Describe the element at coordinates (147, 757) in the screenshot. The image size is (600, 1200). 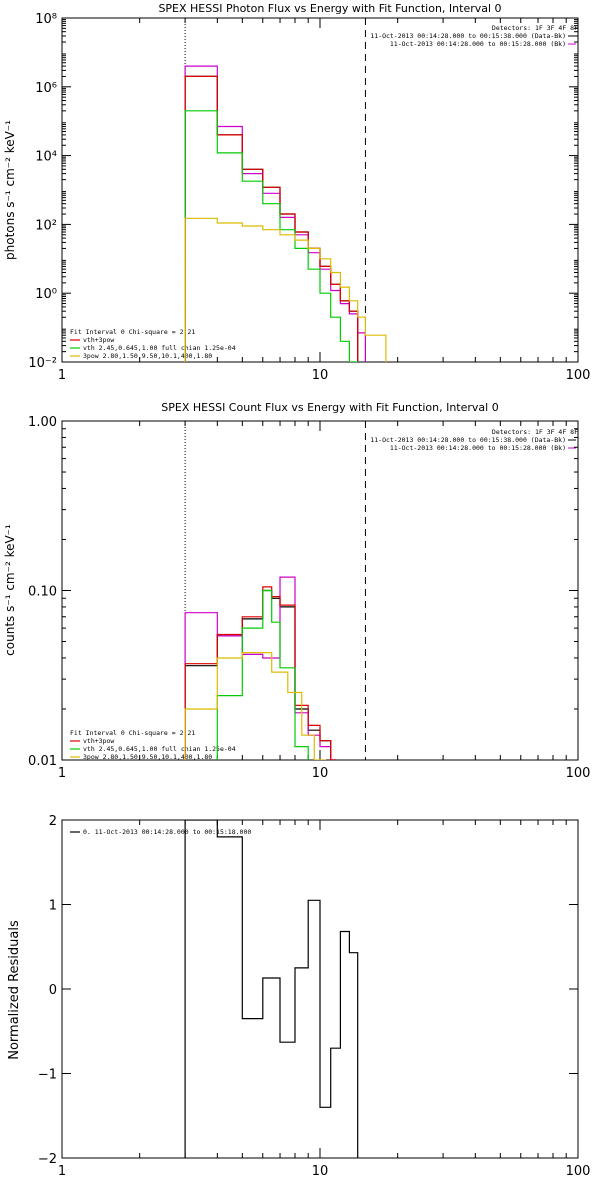
I see `count-flux-legend-label: 3pow 2.80,1.50,9.50,10.1,400,1.80` at that location.